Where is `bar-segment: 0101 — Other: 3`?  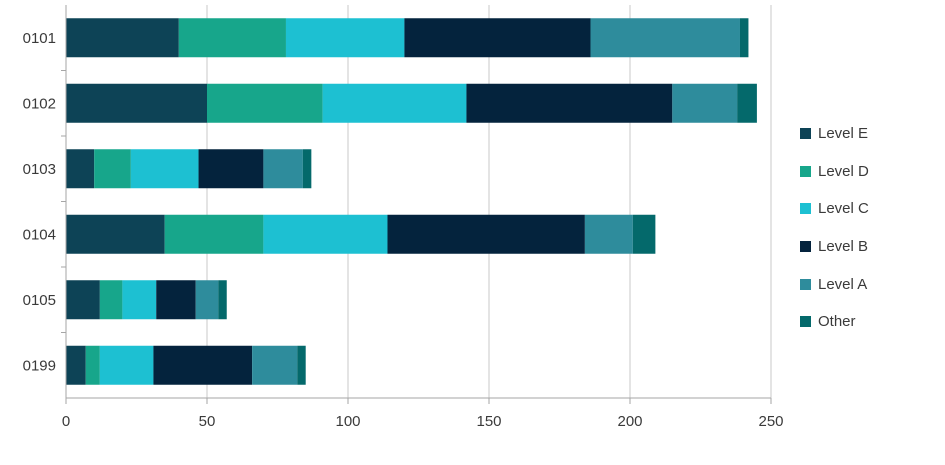 bar-segment: 0101 — Other: 3 is located at coordinates (744, 38).